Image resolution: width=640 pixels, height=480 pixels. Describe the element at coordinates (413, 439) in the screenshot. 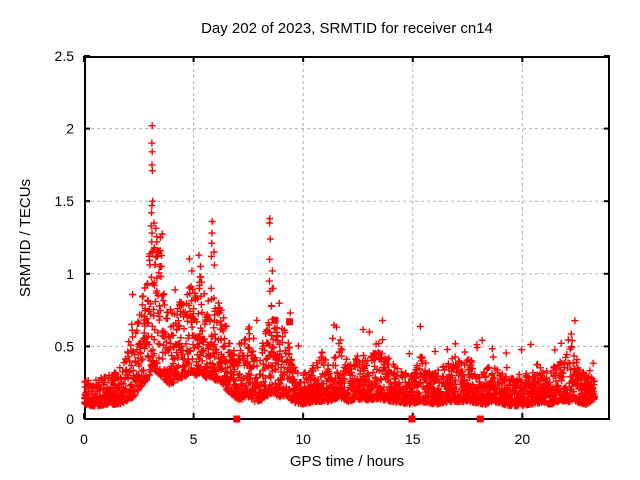

I see `x-tick-label: 15` at that location.